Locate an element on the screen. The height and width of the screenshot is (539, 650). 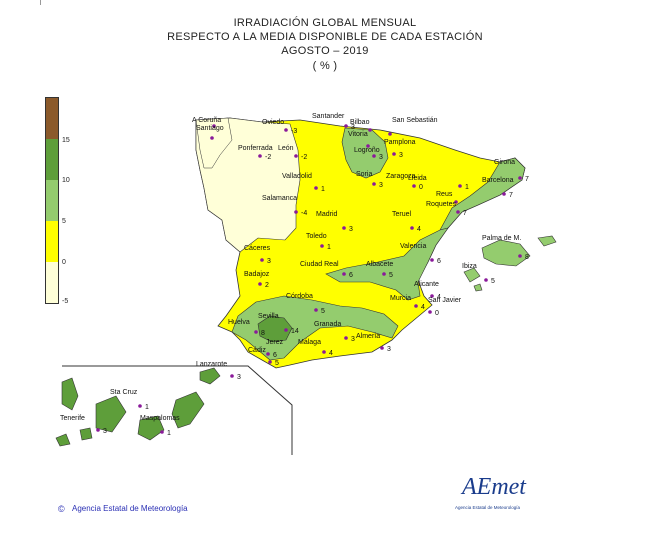
legend-tick-10: 10 is located at coordinates (66, 180).